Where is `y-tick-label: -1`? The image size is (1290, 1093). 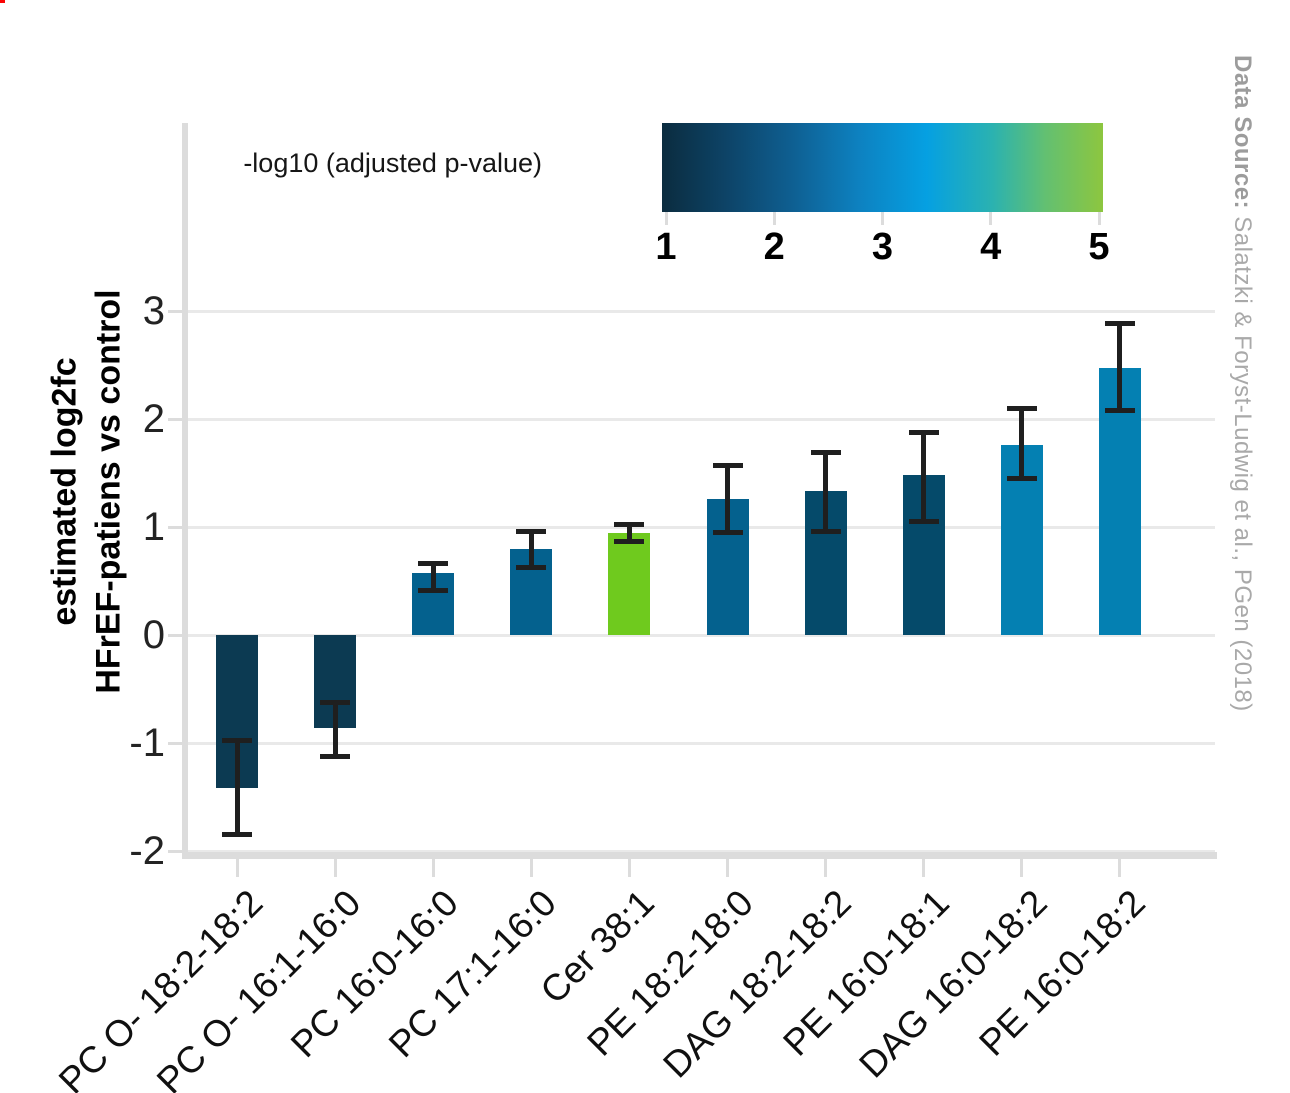 y-tick-label: -1 is located at coordinates (147, 743).